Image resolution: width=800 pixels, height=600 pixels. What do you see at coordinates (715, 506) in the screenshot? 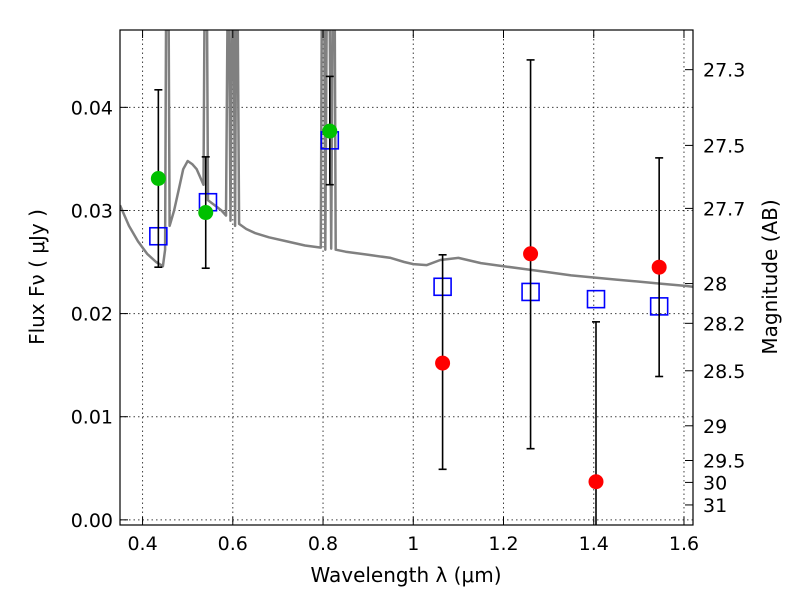
I see `mag-tick-label: 31` at bounding box center [715, 506].